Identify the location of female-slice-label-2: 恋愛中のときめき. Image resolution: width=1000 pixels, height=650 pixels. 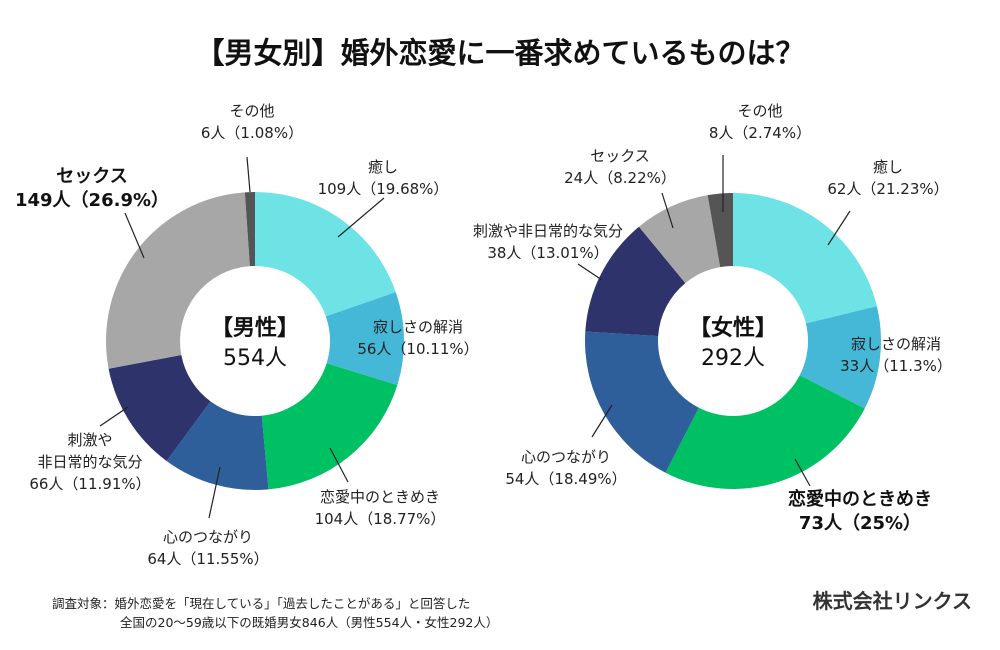
(860, 499).